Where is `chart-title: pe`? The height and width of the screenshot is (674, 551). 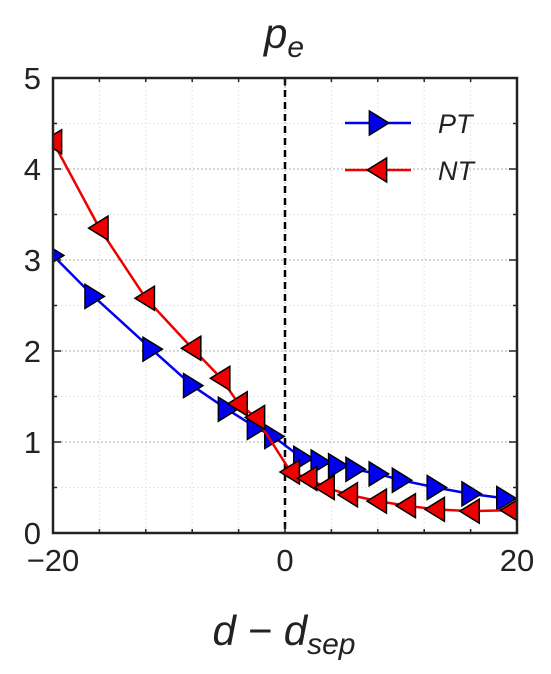
chart-title: pe is located at coordinates (283, 37).